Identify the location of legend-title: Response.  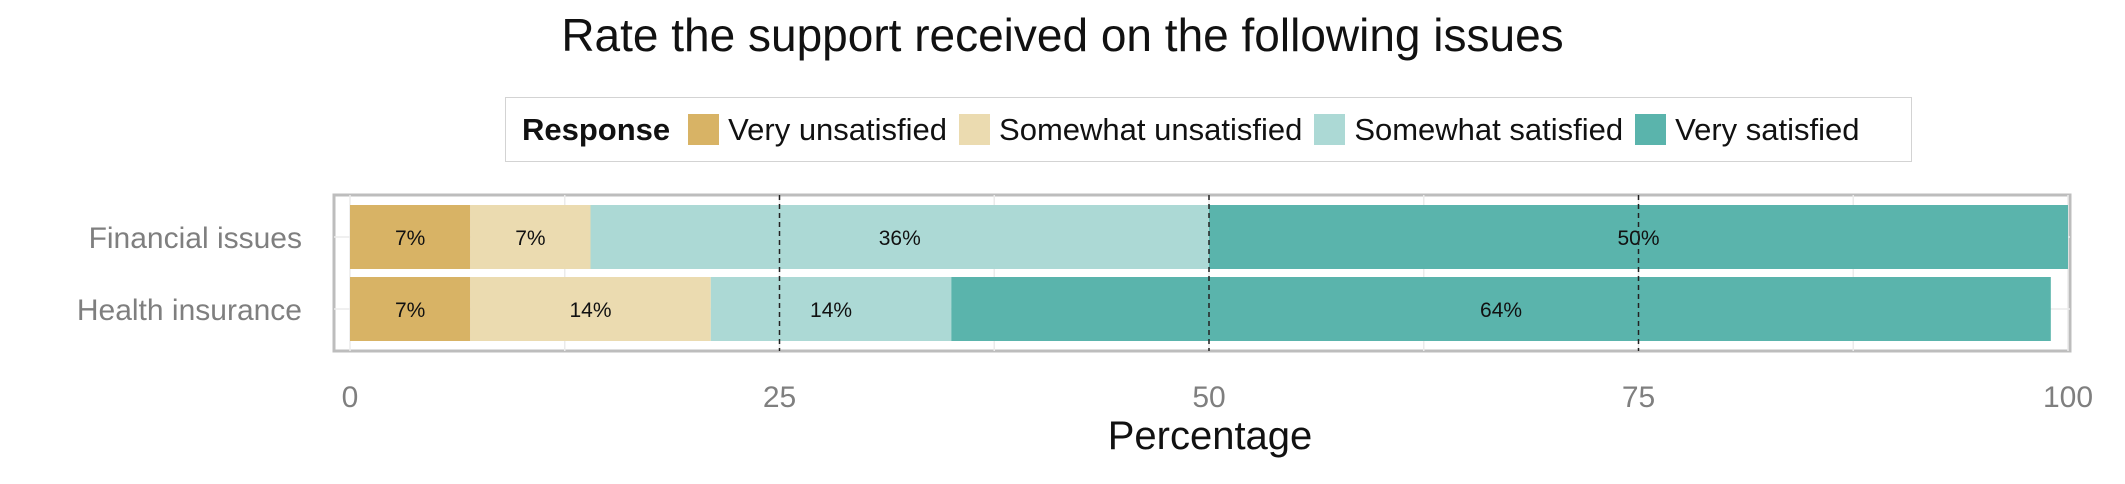
(596, 129).